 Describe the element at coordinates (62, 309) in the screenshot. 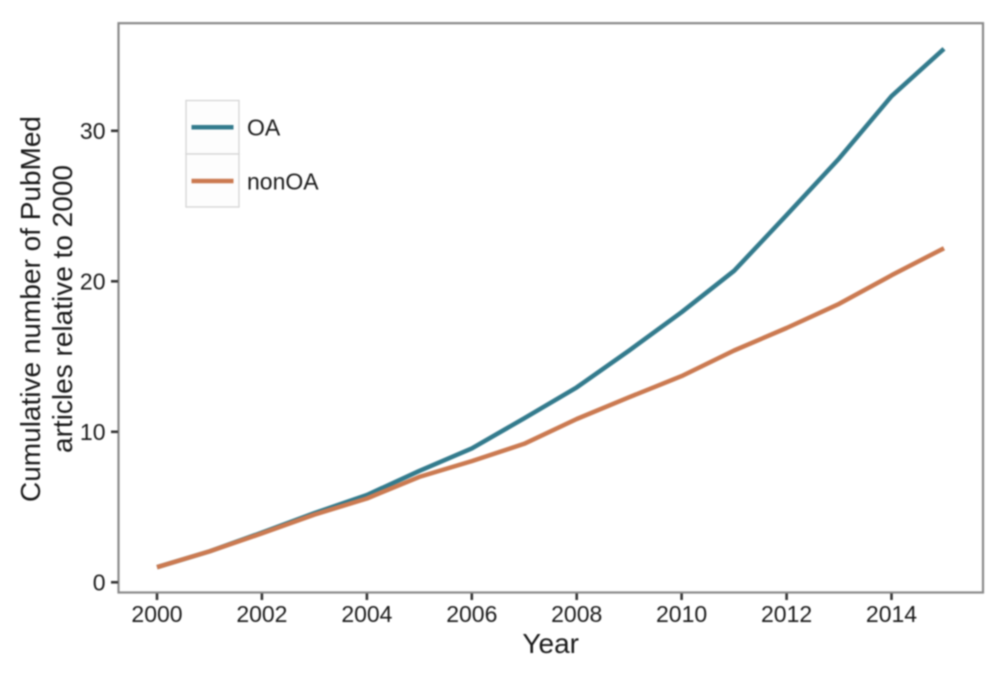

I see `svg-text: articles relative to 2000` at that location.